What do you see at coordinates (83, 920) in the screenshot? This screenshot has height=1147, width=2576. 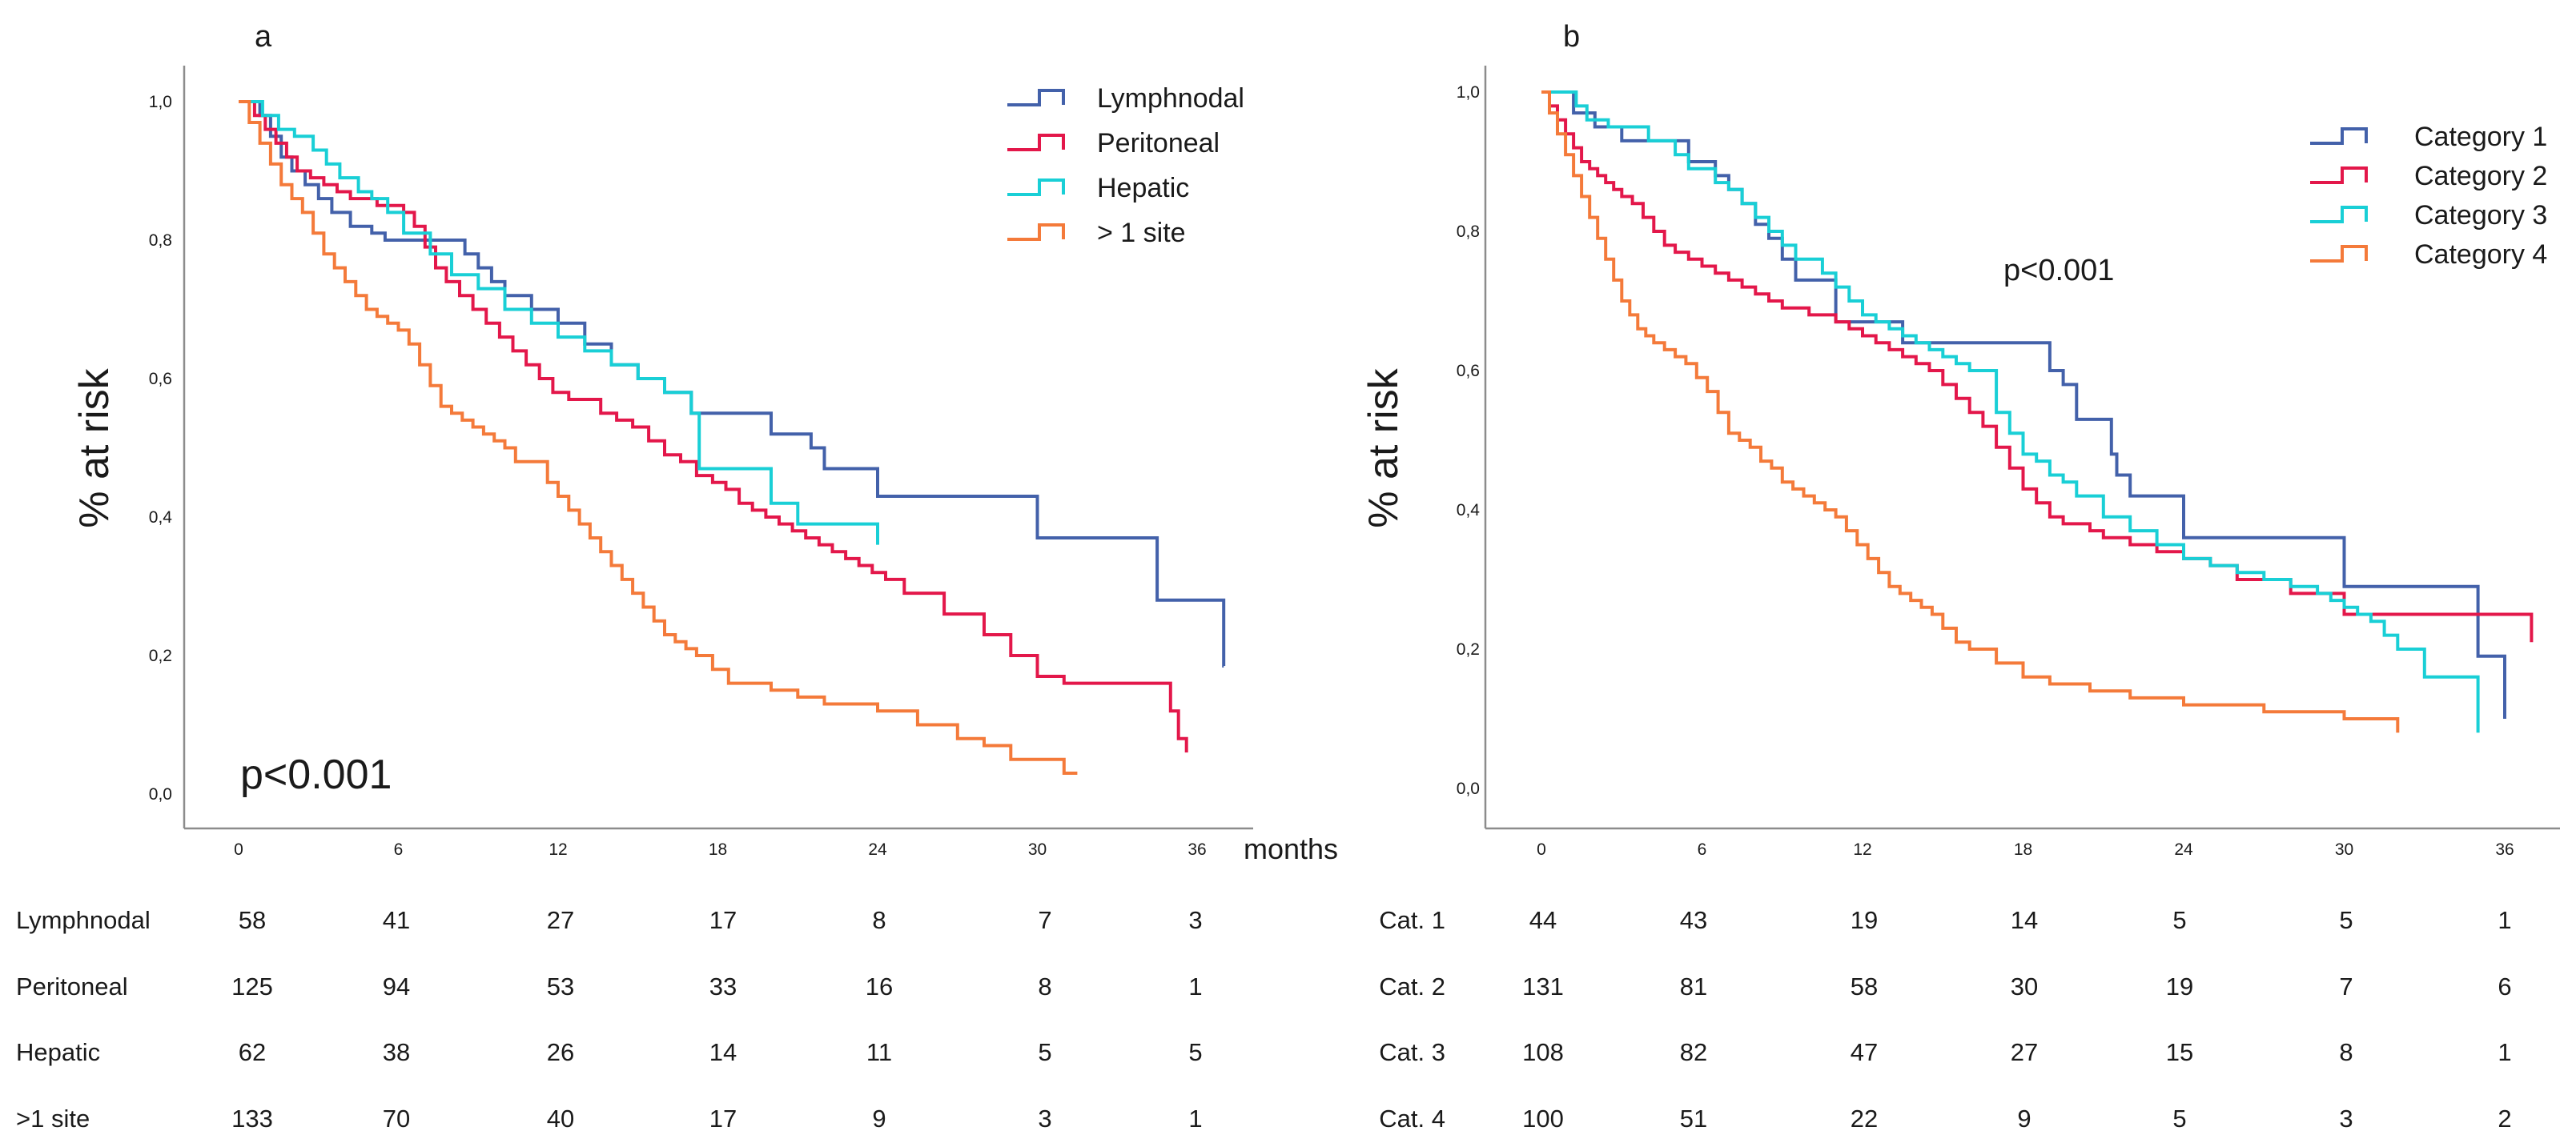 I see `risk-table-row-label: Lymphnodal` at bounding box center [83, 920].